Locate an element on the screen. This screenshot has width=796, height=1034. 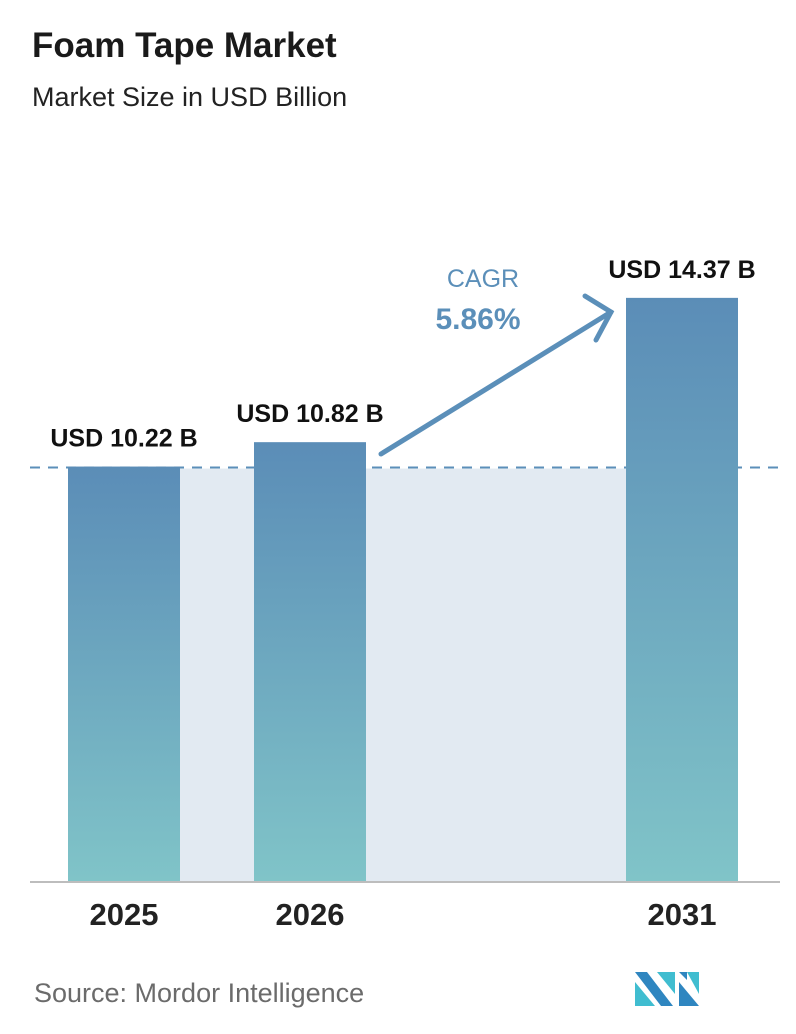
mordor-logo is located at coordinates (667, 989).